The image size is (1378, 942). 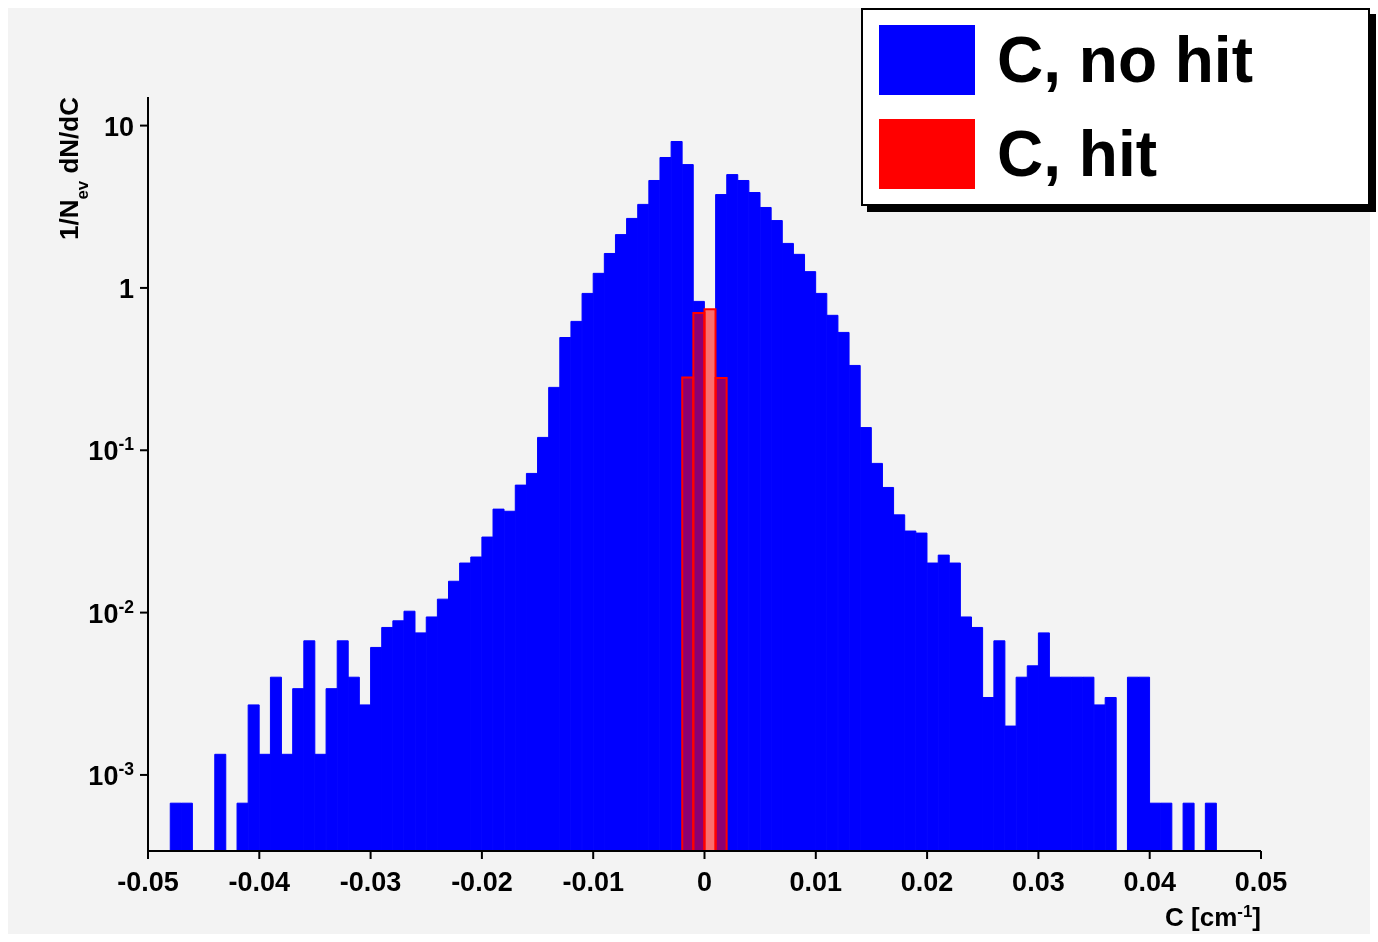 I want to click on legend-label: C, no hit, so click(x=1125, y=60).